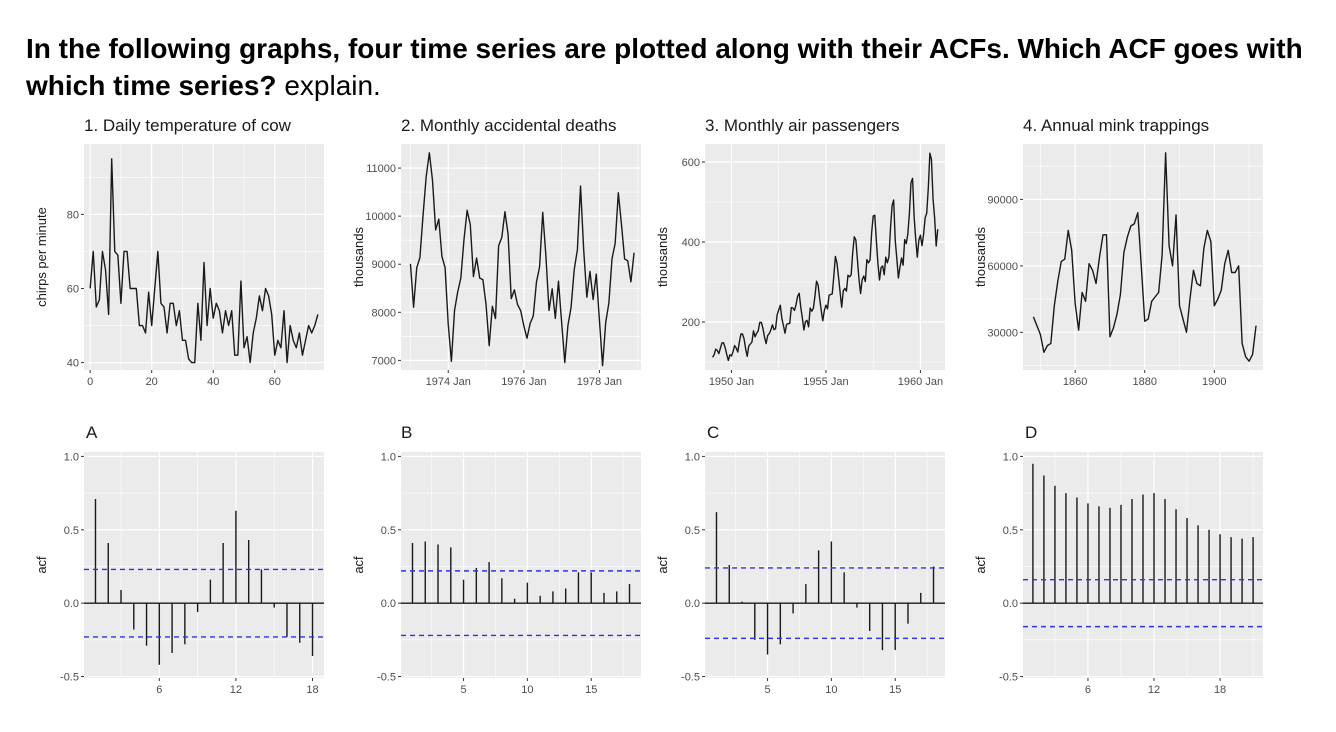  Describe the element at coordinates (825, 382) in the screenshot. I see `chart-3-xtick-label: 1955 Jan` at that location.